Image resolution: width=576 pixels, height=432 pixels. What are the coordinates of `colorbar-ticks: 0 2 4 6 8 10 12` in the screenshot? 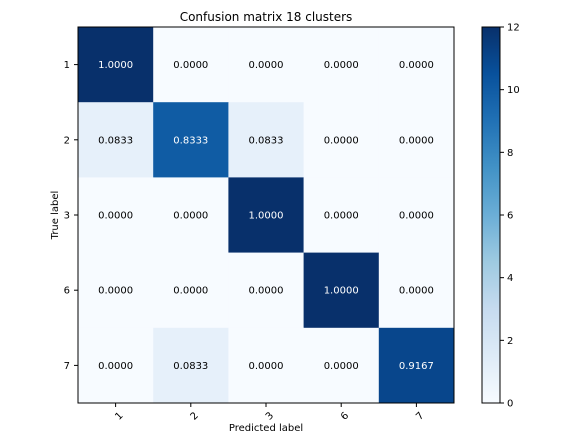 It's located at (510, 216).